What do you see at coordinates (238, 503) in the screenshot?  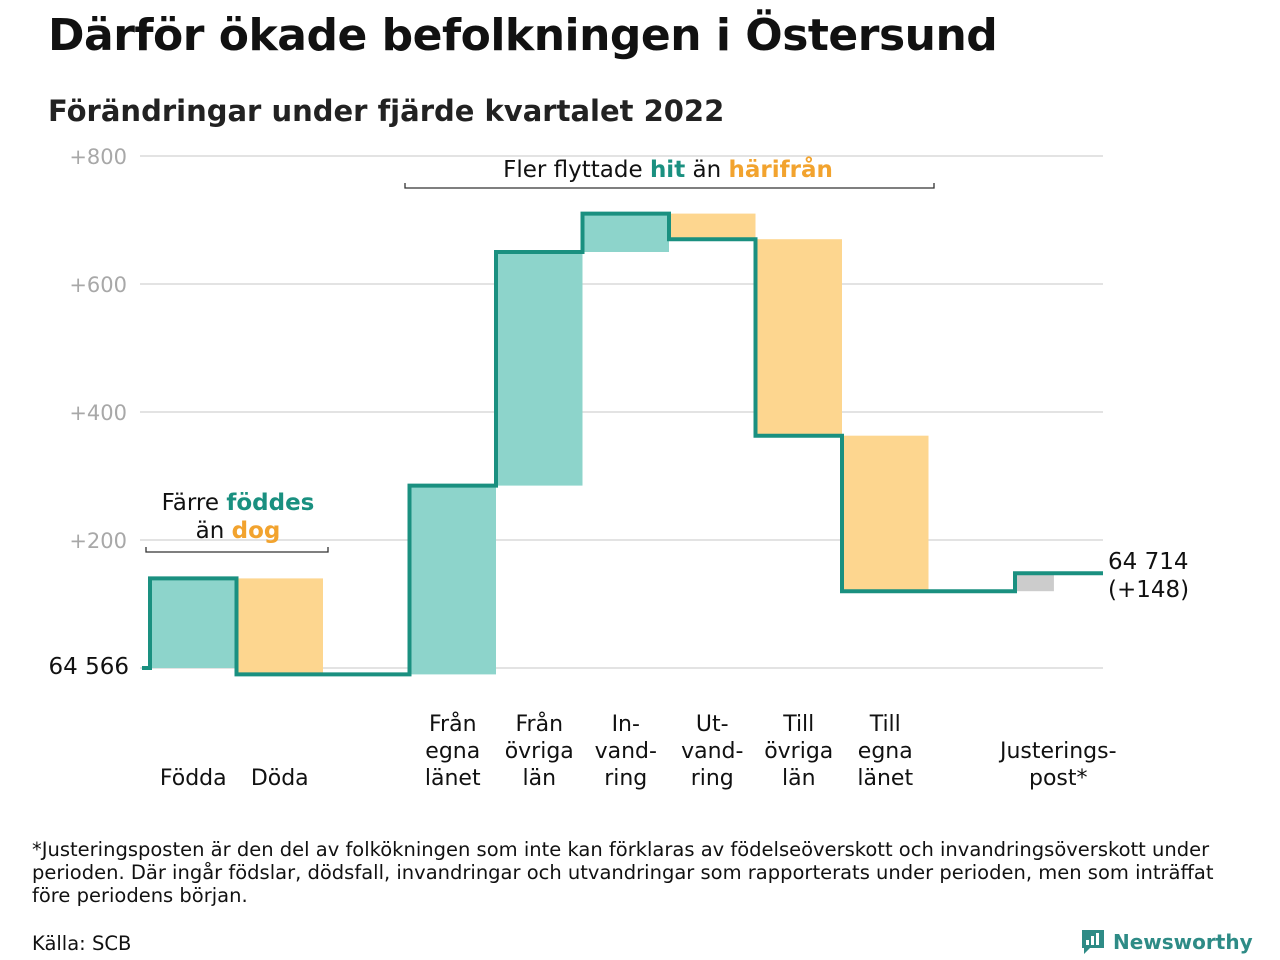 I see `annotation-births-line1: Färre föddes` at bounding box center [238, 503].